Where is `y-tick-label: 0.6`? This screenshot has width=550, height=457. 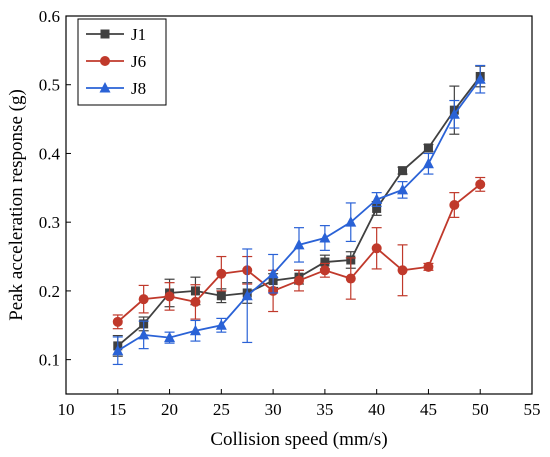 y-tick-label: 0.6 is located at coordinates (49, 16).